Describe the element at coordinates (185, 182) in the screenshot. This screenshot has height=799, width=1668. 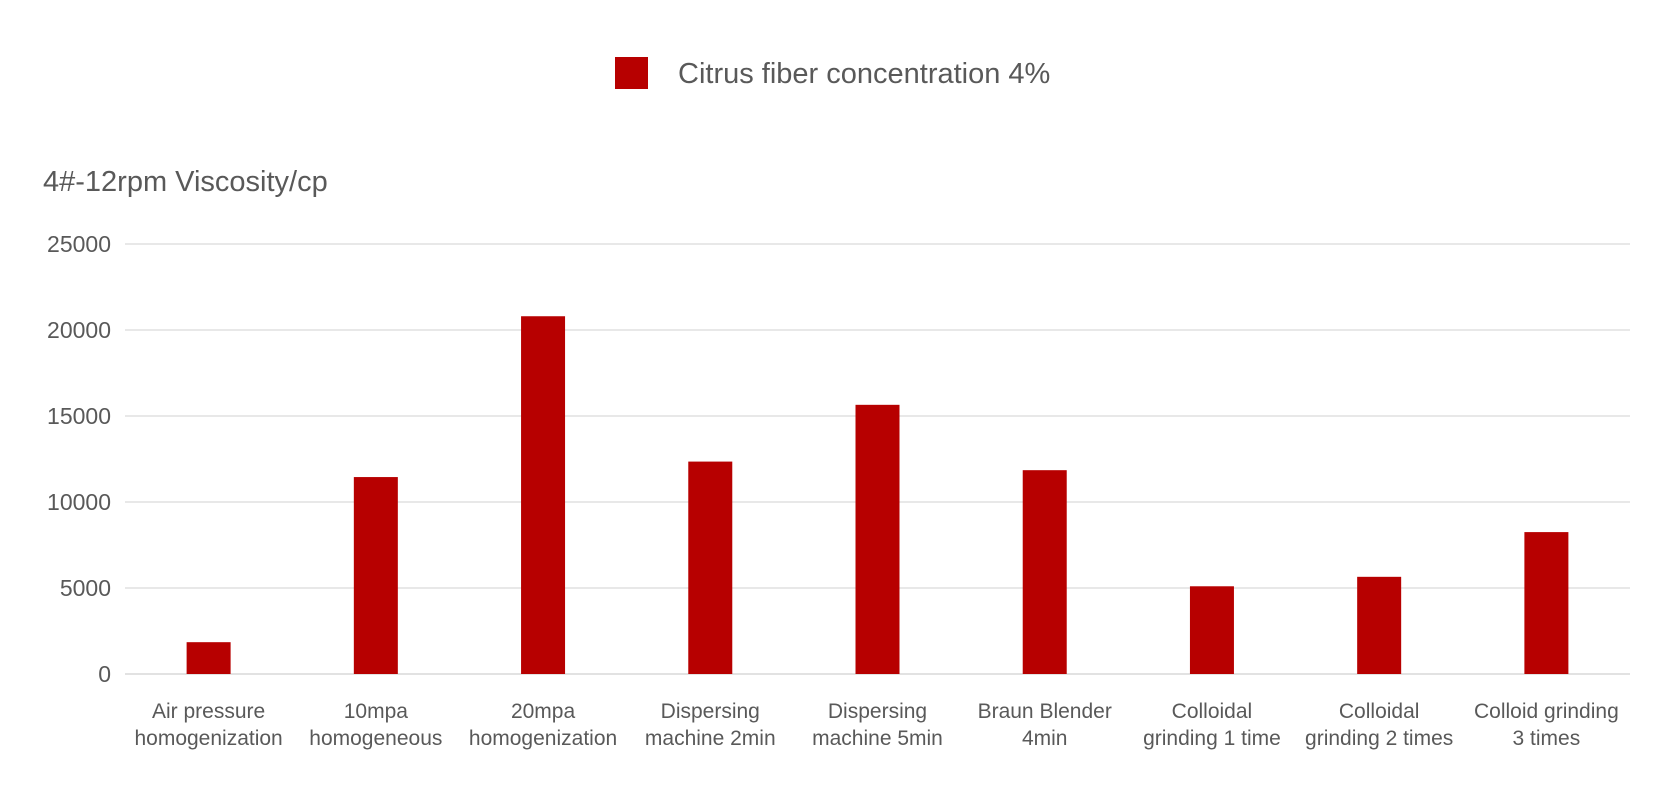
I see `y-axis-title: 4#-12rpm Viscosity/cp` at that location.